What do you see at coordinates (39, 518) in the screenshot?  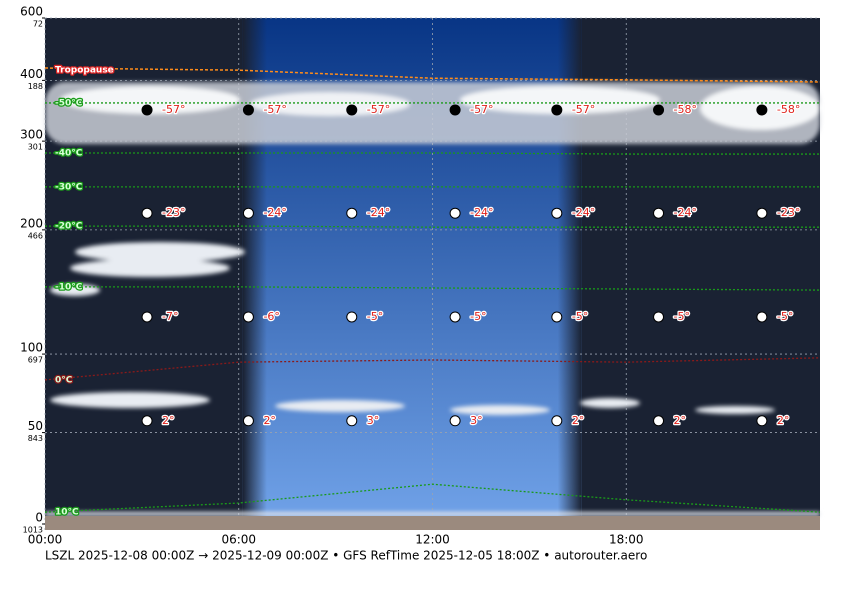 I see `y-tick-label: 0` at bounding box center [39, 518].